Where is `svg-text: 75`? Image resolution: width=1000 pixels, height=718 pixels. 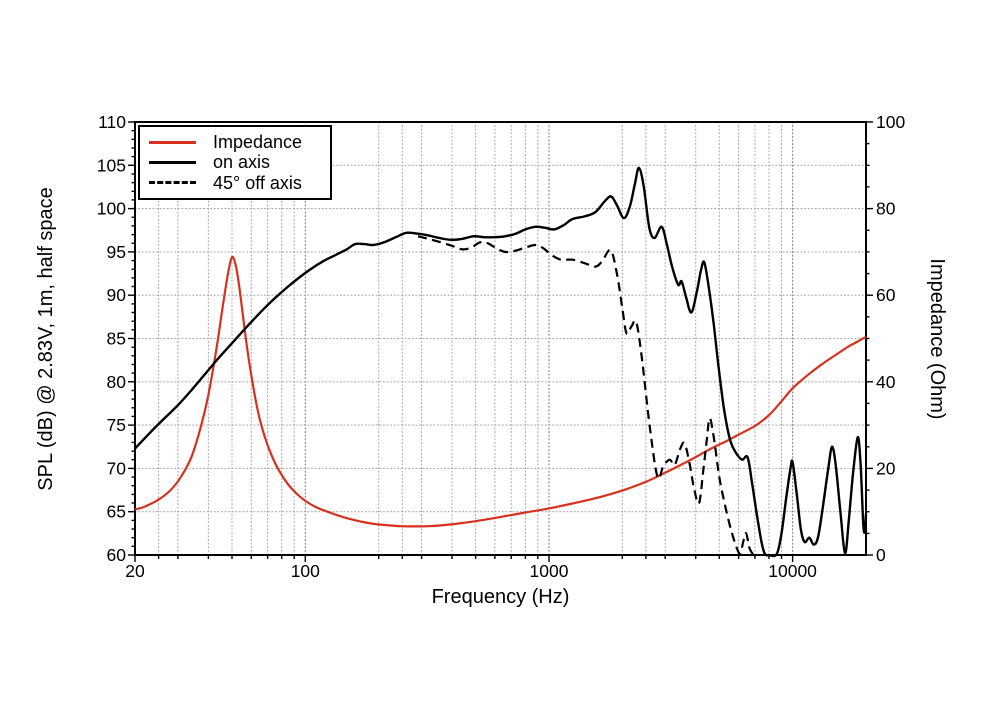 svg-text: 75 is located at coordinates (116, 425).